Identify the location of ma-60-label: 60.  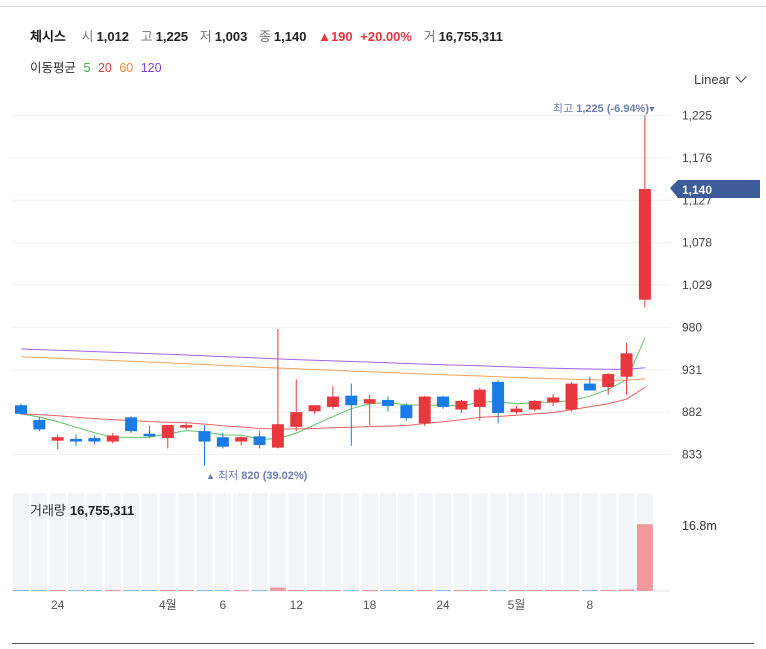
(126, 68).